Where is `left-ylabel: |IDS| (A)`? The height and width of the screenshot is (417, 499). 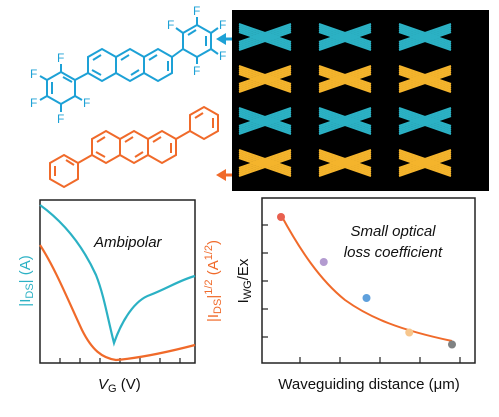
left-ylabel: |IDS| (A) is located at coordinates (26, 280).